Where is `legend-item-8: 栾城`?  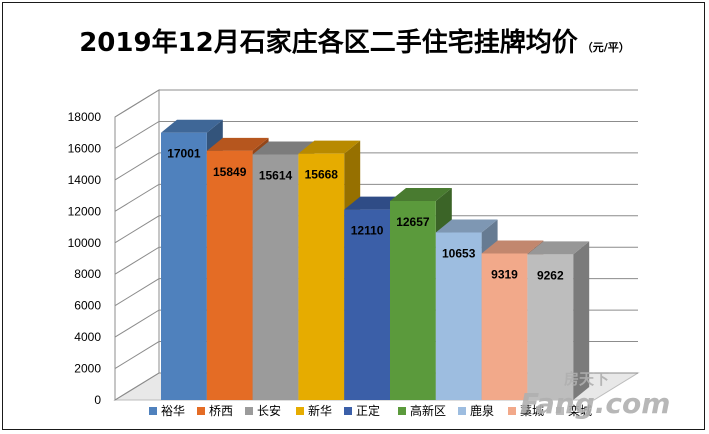
legend-item-8: 栾城 is located at coordinates (574, 410).